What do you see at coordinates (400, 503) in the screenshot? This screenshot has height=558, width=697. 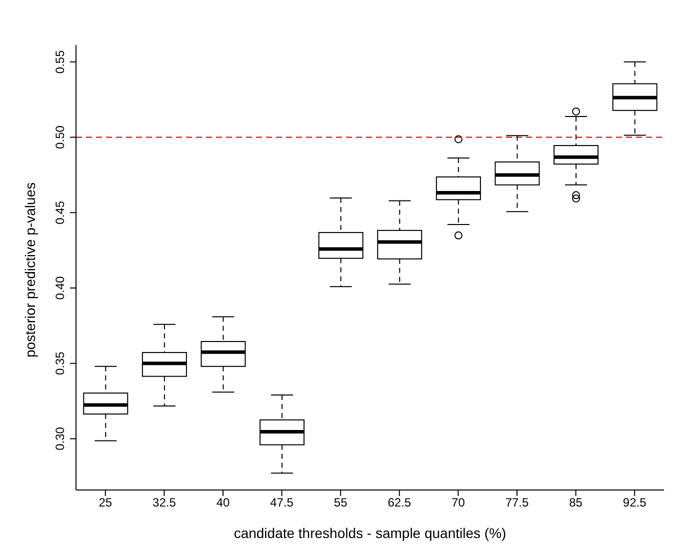 I see `x-tick-label: 62.5` at bounding box center [400, 503].